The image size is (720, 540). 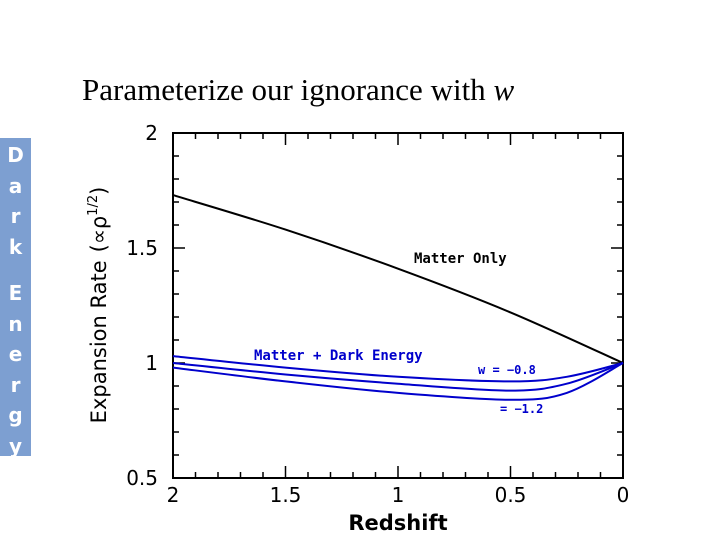 I want to click on y-axis-label: Expansion Rate (∝ρ1/2), so click(x=98, y=305).